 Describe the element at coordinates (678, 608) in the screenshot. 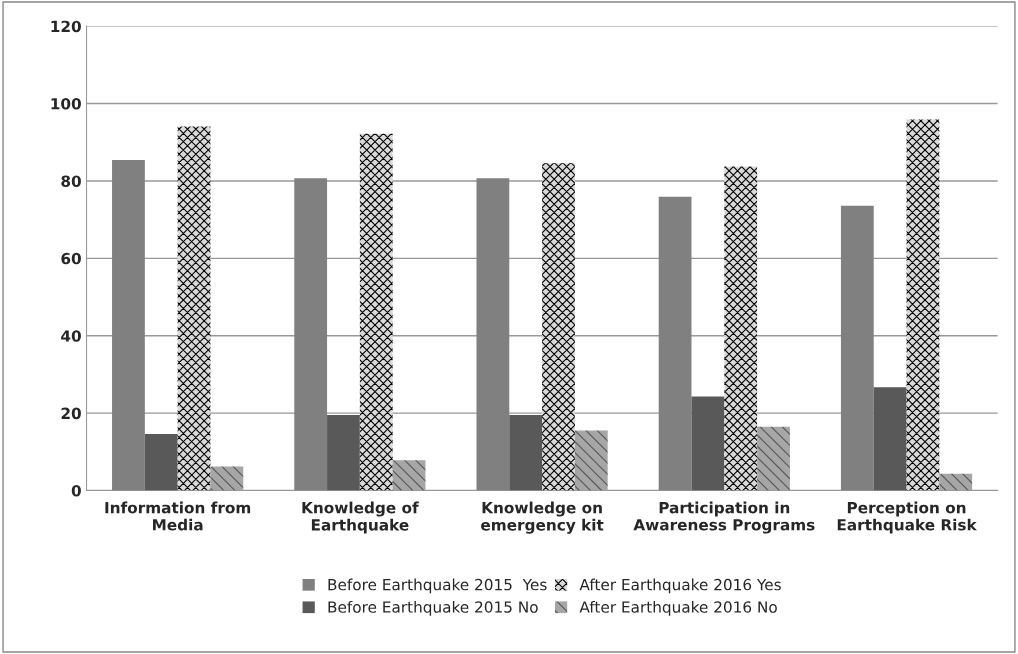

I see `legend-label: After Earthquake 2016 No` at that location.